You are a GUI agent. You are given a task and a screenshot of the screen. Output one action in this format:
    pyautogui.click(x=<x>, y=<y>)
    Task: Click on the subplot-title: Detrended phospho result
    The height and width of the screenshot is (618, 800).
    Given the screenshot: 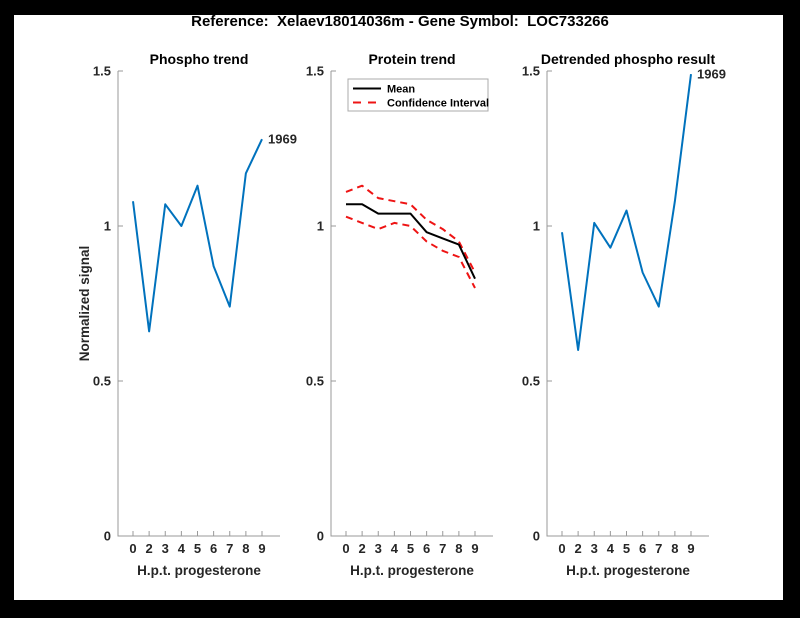 What is the action you would take?
    pyautogui.click(x=628, y=59)
    